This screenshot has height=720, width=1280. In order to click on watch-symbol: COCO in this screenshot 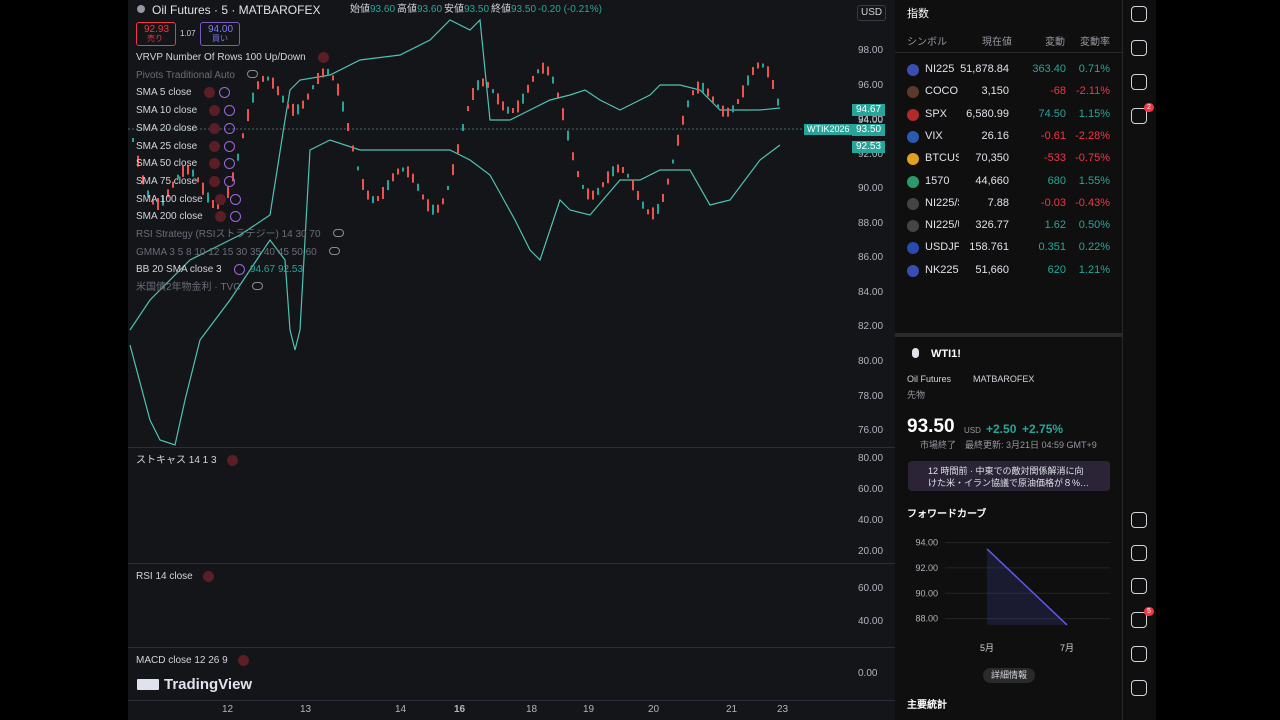, I will do `click(941, 92)`.